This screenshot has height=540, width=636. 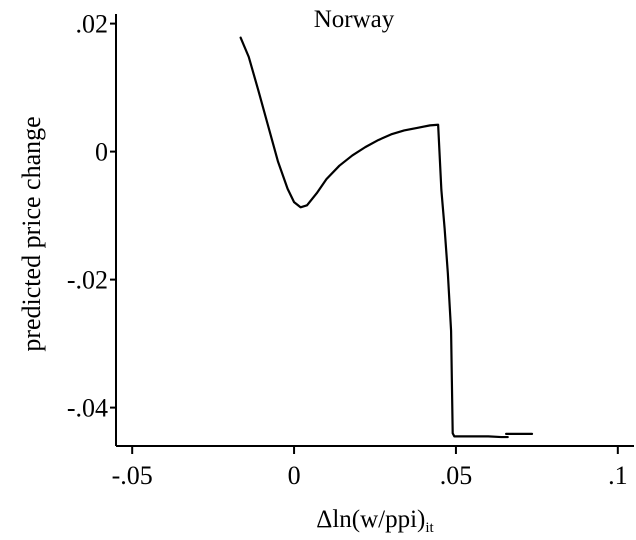 I want to click on y-axis-label: predicted price change, so click(x=31, y=233).